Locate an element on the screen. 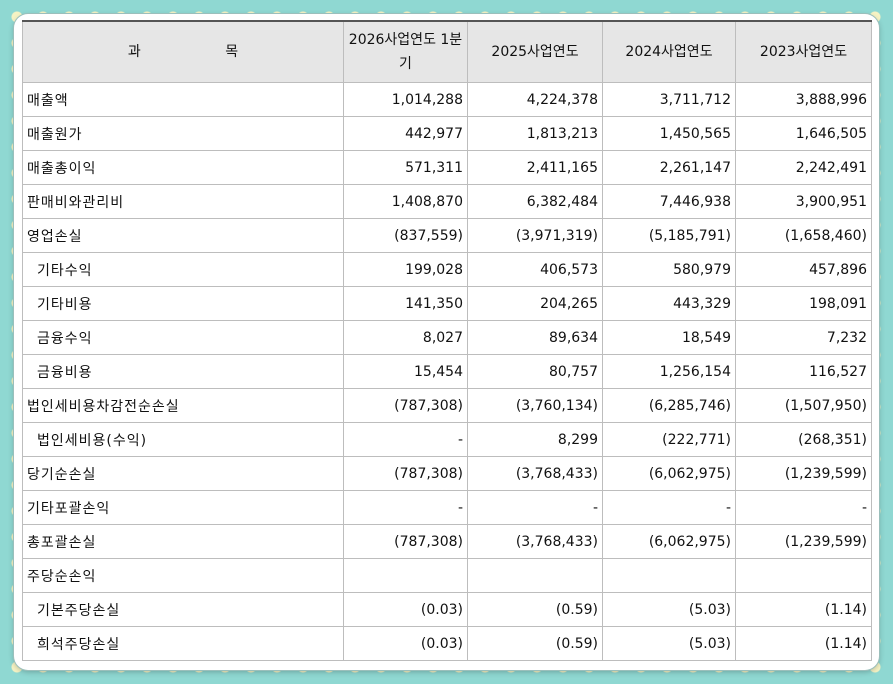 This screenshot has width=893, height=684. table-row: 기타포괄손익 - - - - is located at coordinates (447, 507).